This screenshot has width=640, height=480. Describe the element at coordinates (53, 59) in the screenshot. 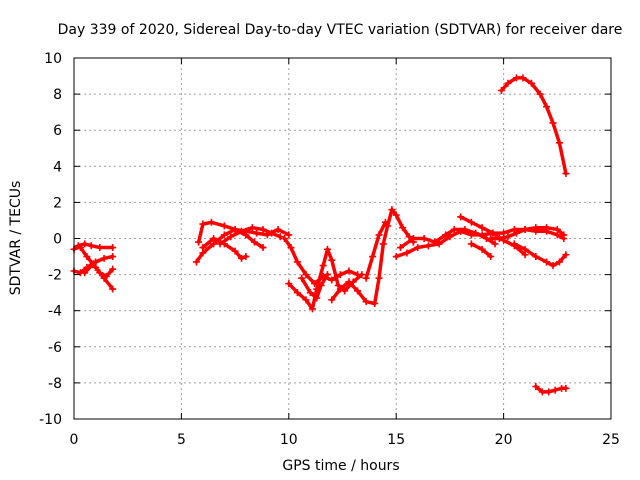

I see `y-tick-label: 10` at that location.